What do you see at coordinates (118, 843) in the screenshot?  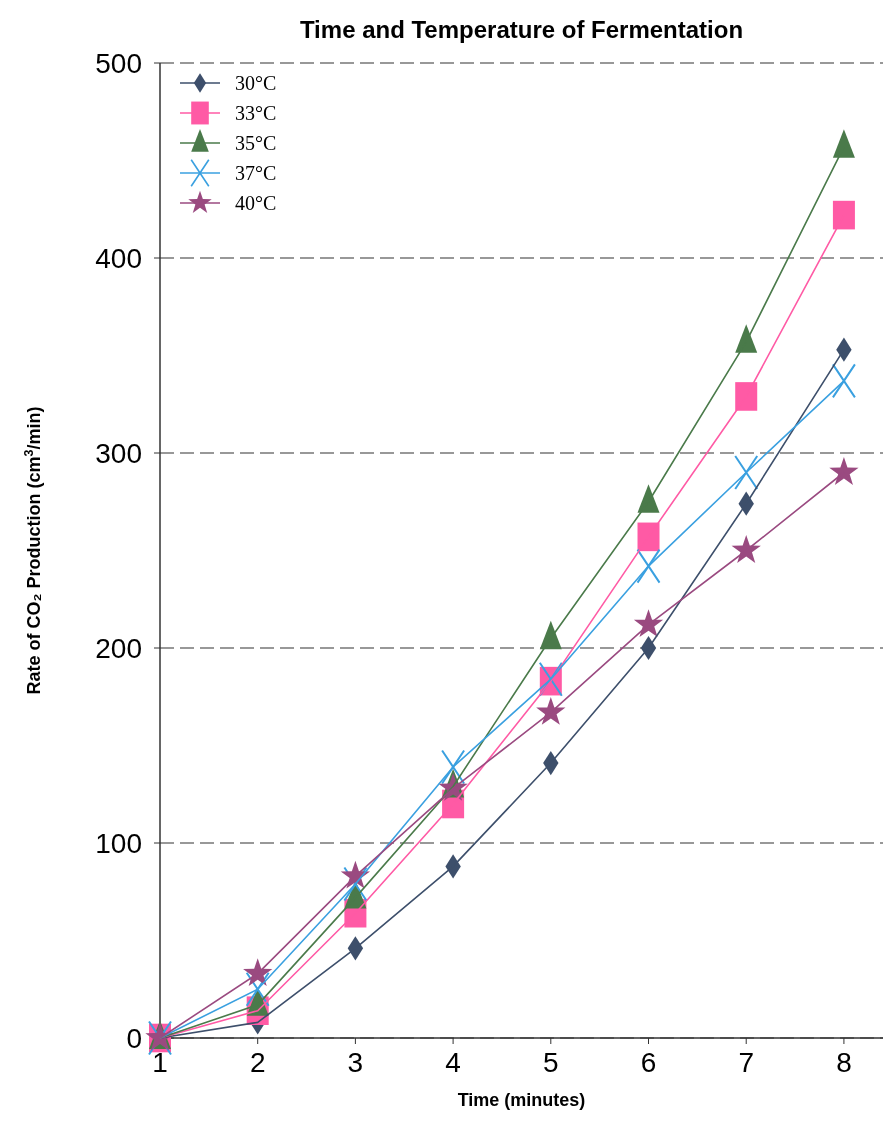 I see `y-tick-label: 100` at bounding box center [118, 843].